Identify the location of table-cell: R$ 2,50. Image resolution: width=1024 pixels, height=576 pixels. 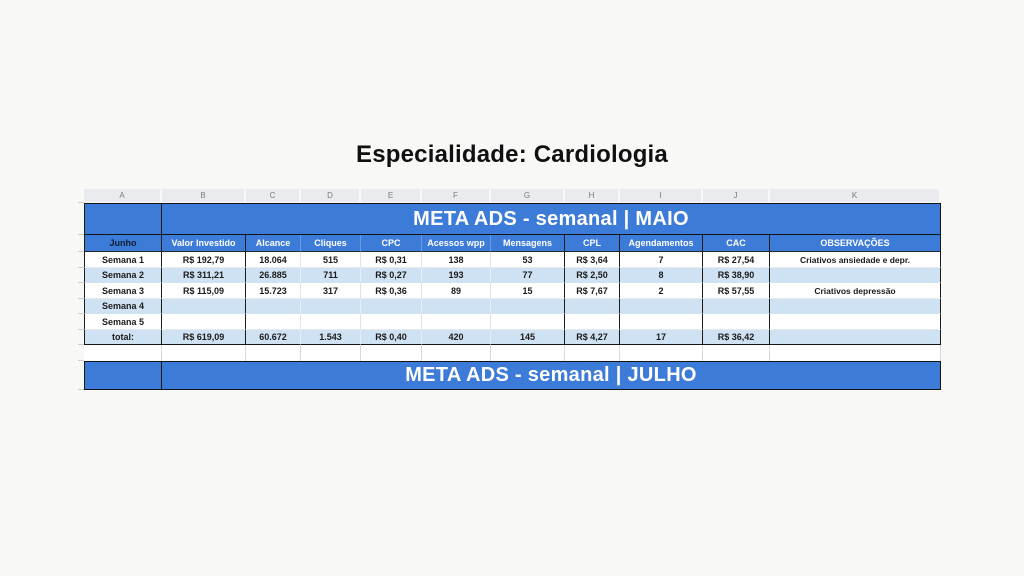
(592, 275).